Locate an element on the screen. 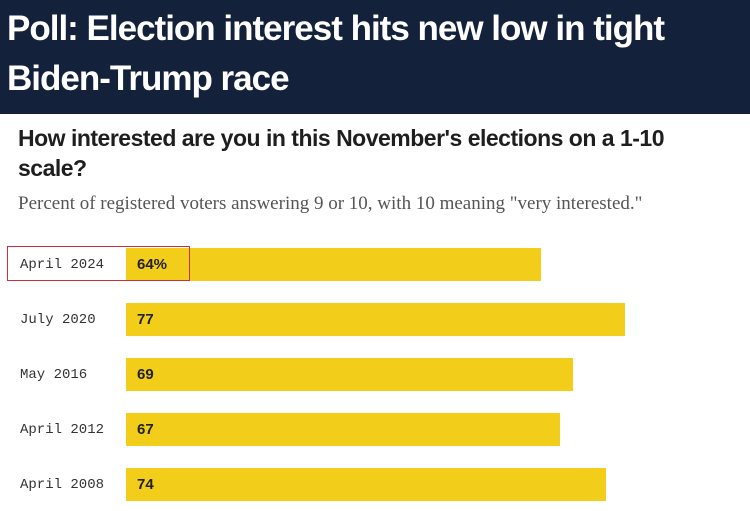 This screenshot has height=511, width=750. value-label: 64% is located at coordinates (152, 264).